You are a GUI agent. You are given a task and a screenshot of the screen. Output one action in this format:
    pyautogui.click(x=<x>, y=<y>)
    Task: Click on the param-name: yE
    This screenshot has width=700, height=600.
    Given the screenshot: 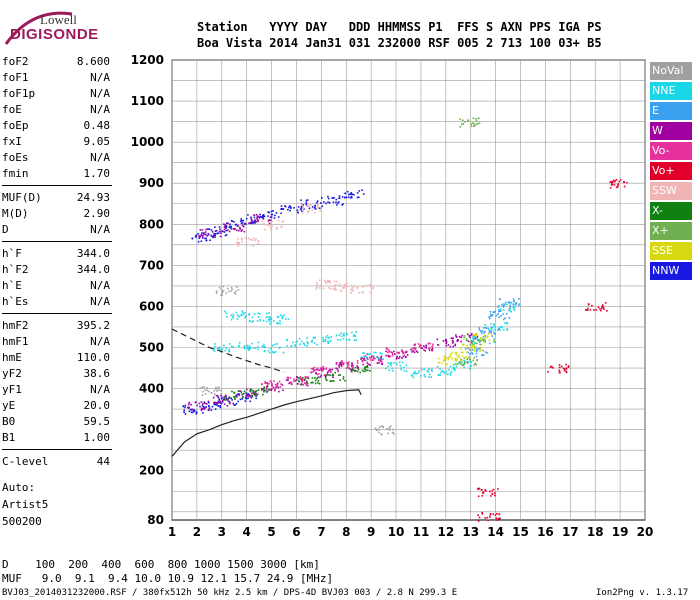 What is the action you would take?
    pyautogui.click(x=9, y=405)
    